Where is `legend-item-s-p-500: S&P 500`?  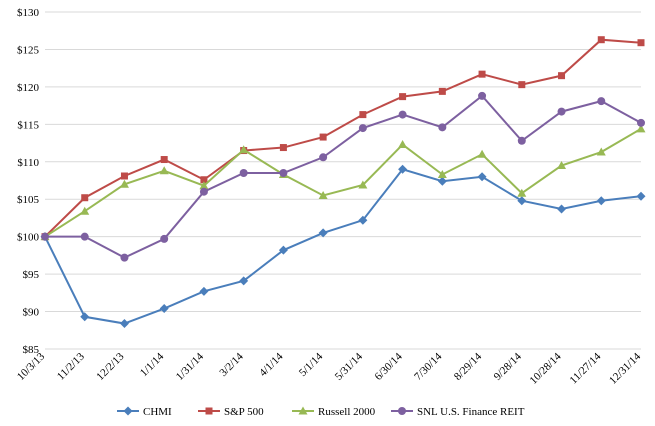
legend-item-s-p-500: S&P 500 is located at coordinates (231, 412).